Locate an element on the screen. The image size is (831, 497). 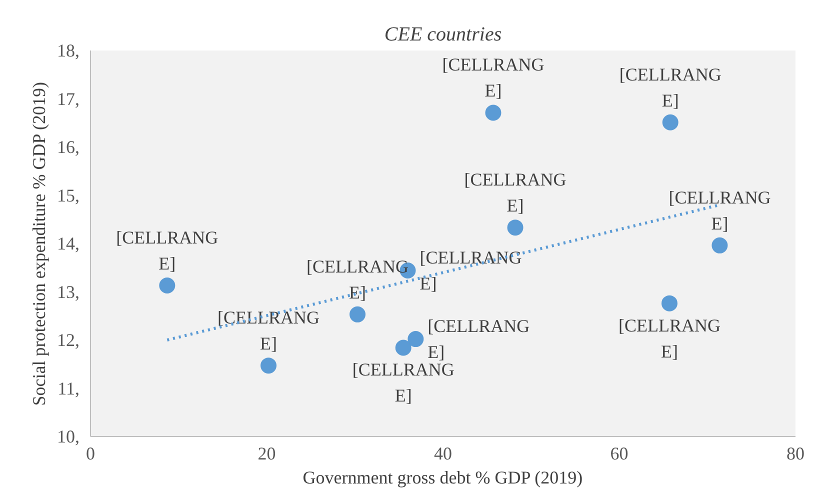
x-tick-label: 40 is located at coordinates (443, 454).